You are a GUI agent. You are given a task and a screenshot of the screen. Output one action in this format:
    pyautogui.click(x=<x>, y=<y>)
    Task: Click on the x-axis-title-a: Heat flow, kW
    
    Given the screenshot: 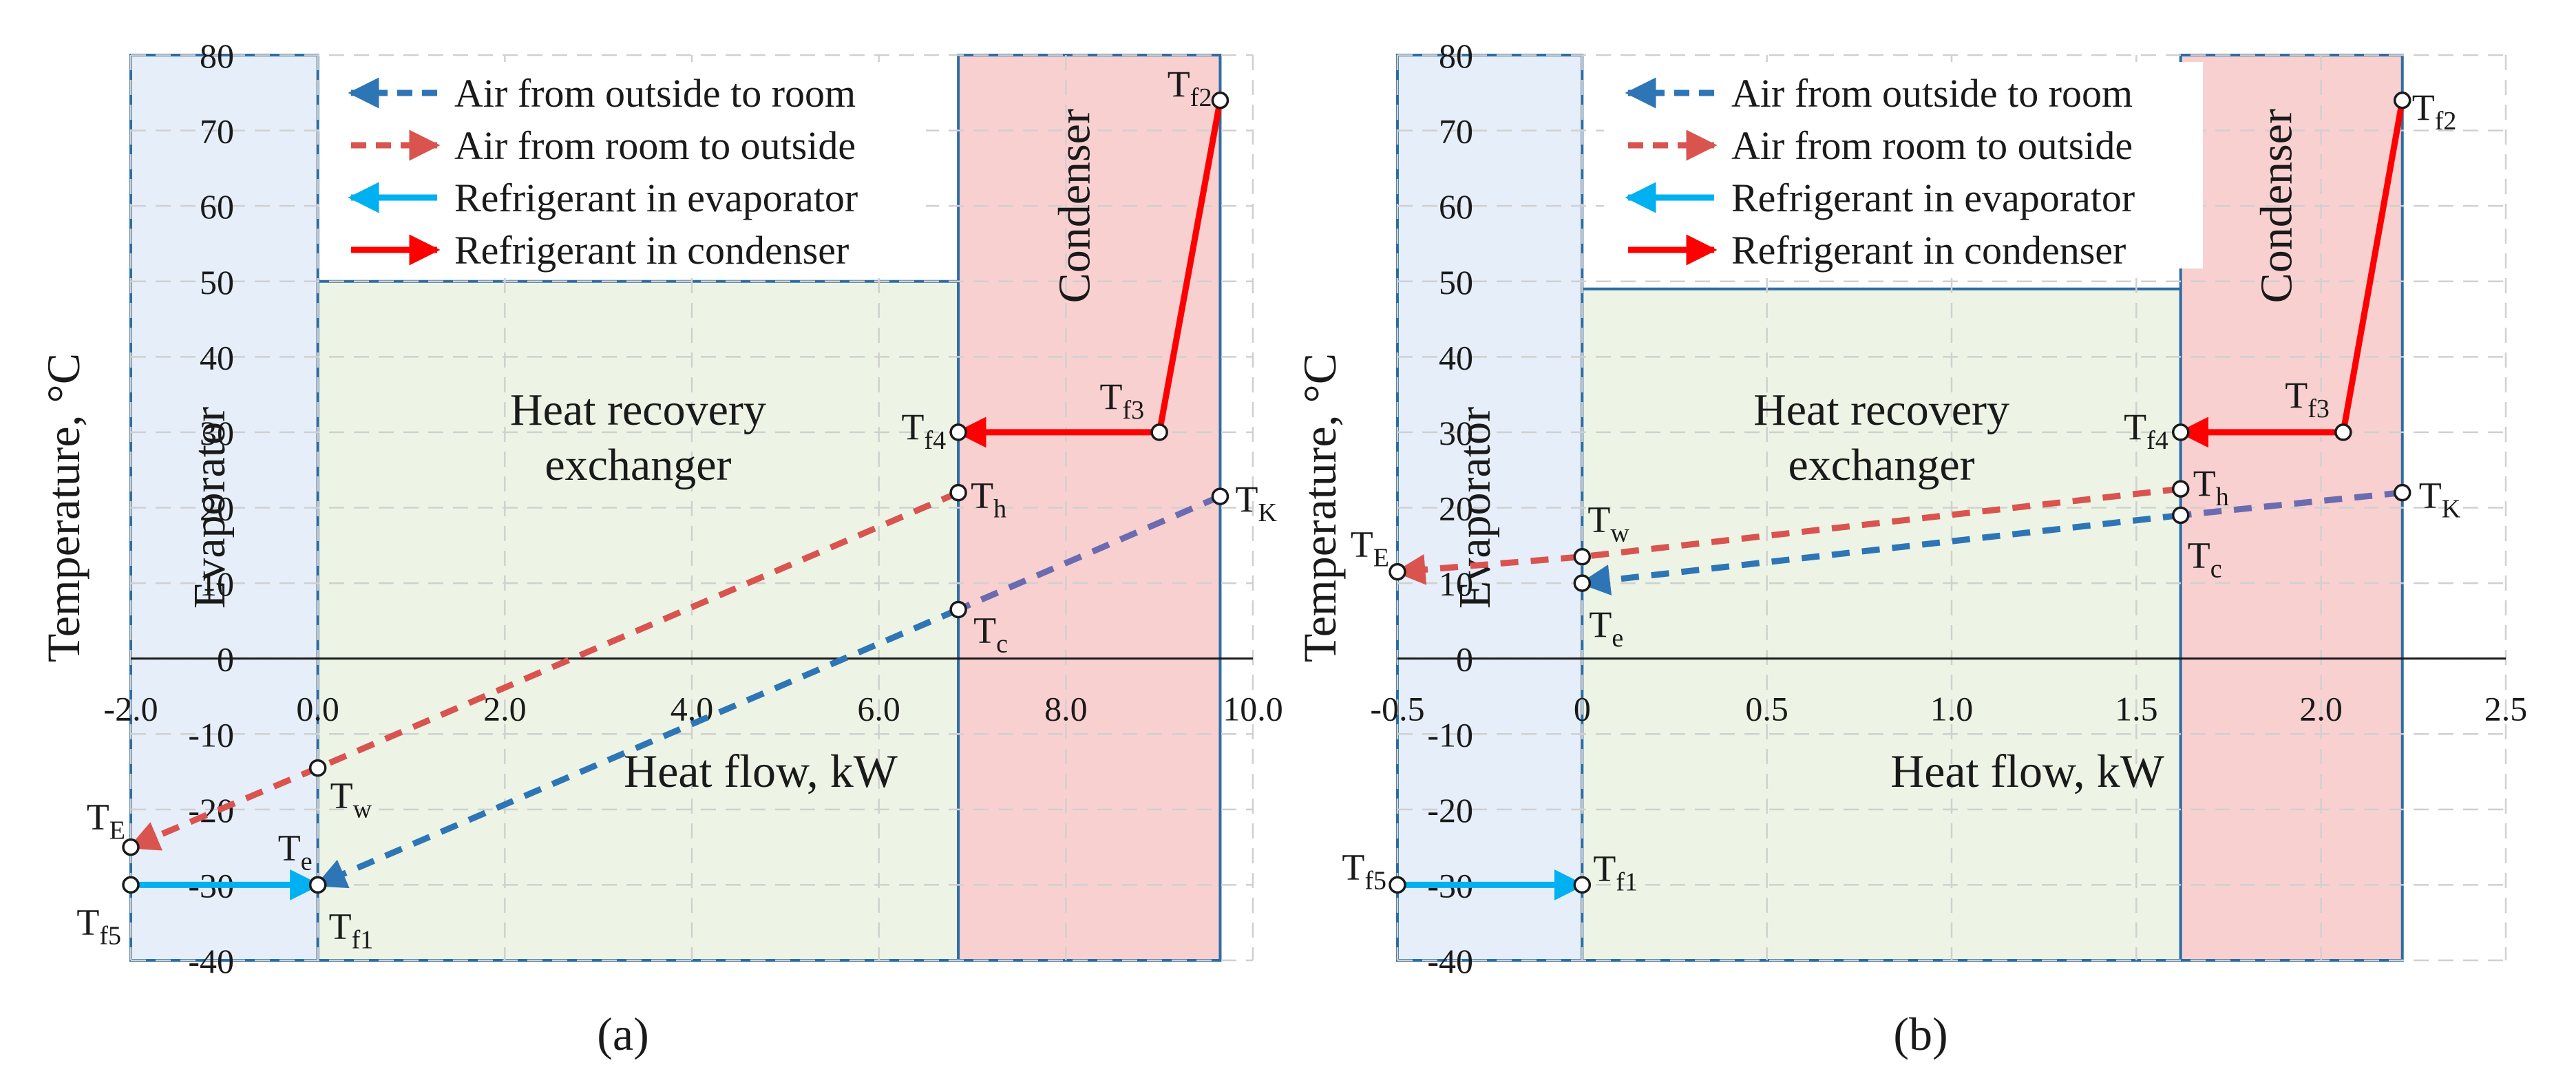 What is the action you would take?
    pyautogui.click(x=761, y=771)
    